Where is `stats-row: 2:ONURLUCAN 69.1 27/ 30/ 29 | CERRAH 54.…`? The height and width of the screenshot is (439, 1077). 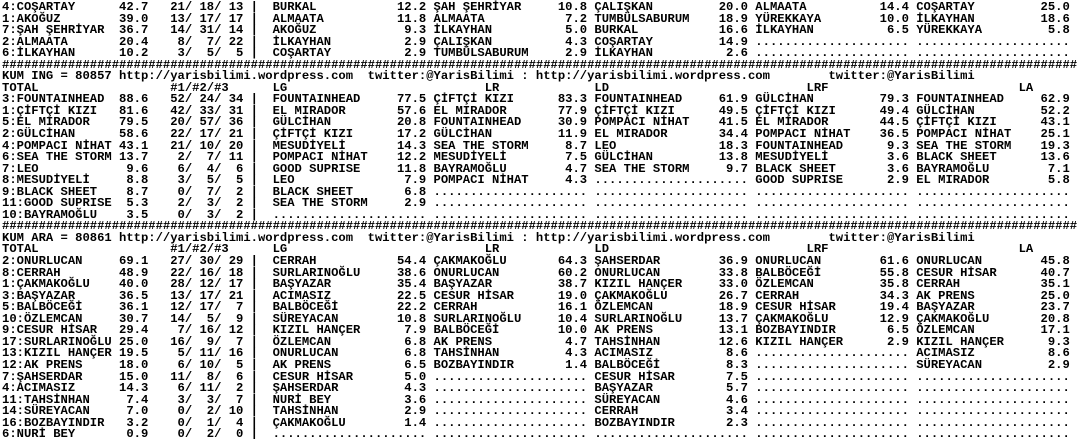 stats-row: 2:ONURLUCAN 69.1 27/ 30/ 29 | CERRAH 54.… is located at coordinates (536, 261).